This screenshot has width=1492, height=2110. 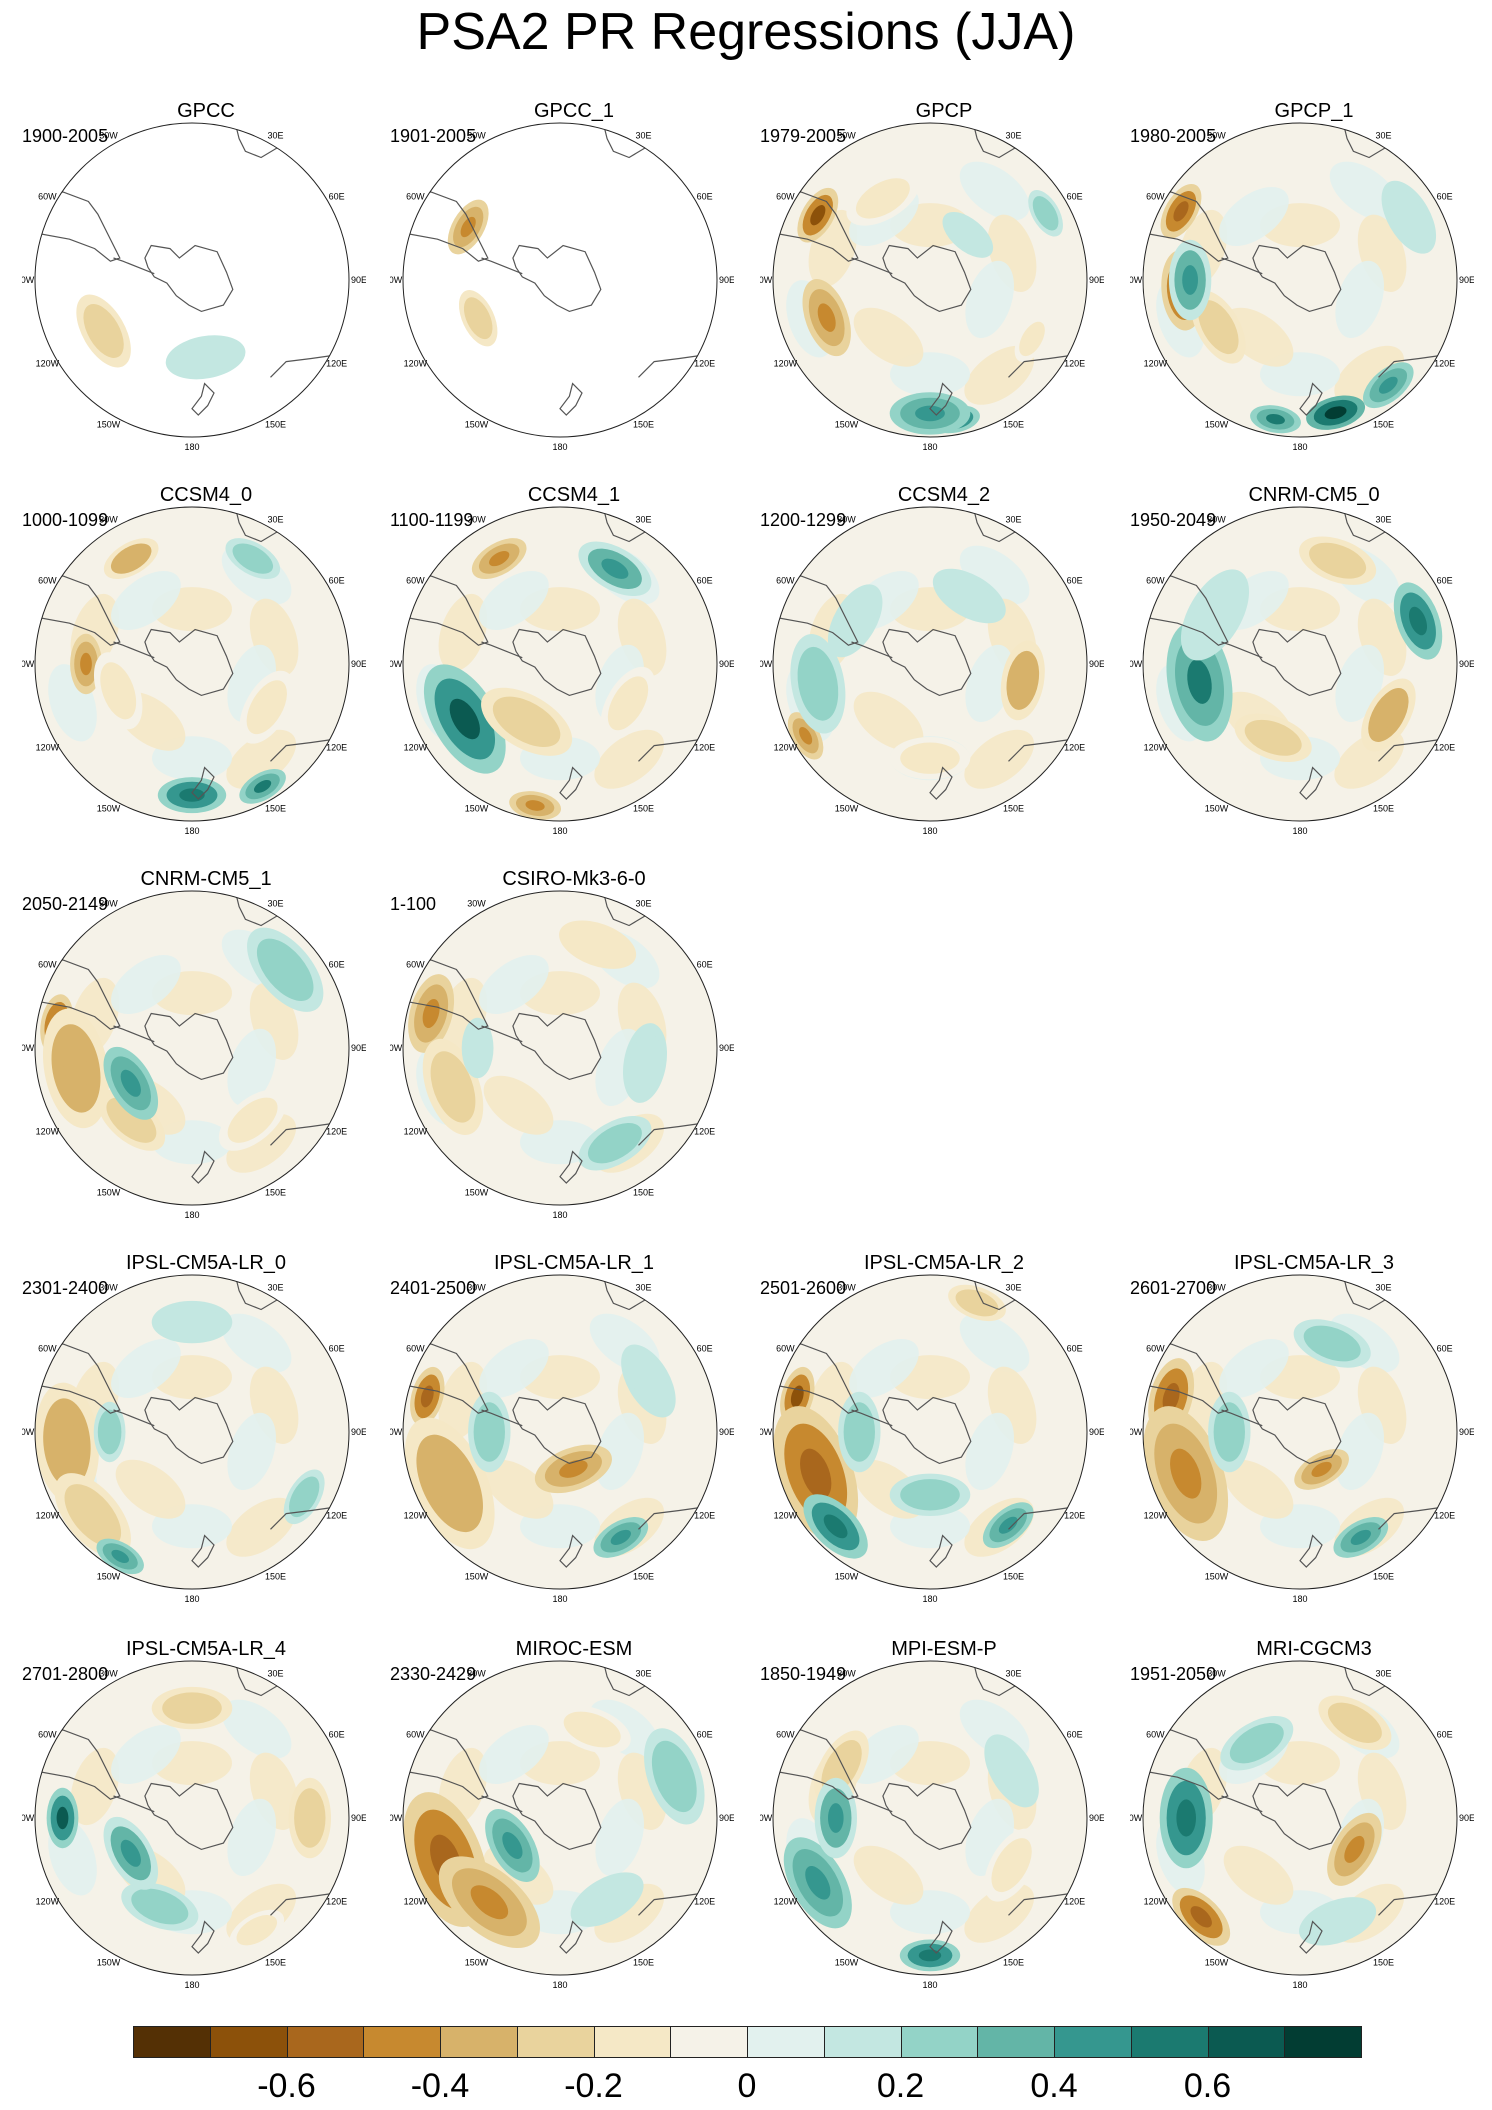 What do you see at coordinates (433, 136) in the screenshot?
I see `panel-period: 1901-2005` at bounding box center [433, 136].